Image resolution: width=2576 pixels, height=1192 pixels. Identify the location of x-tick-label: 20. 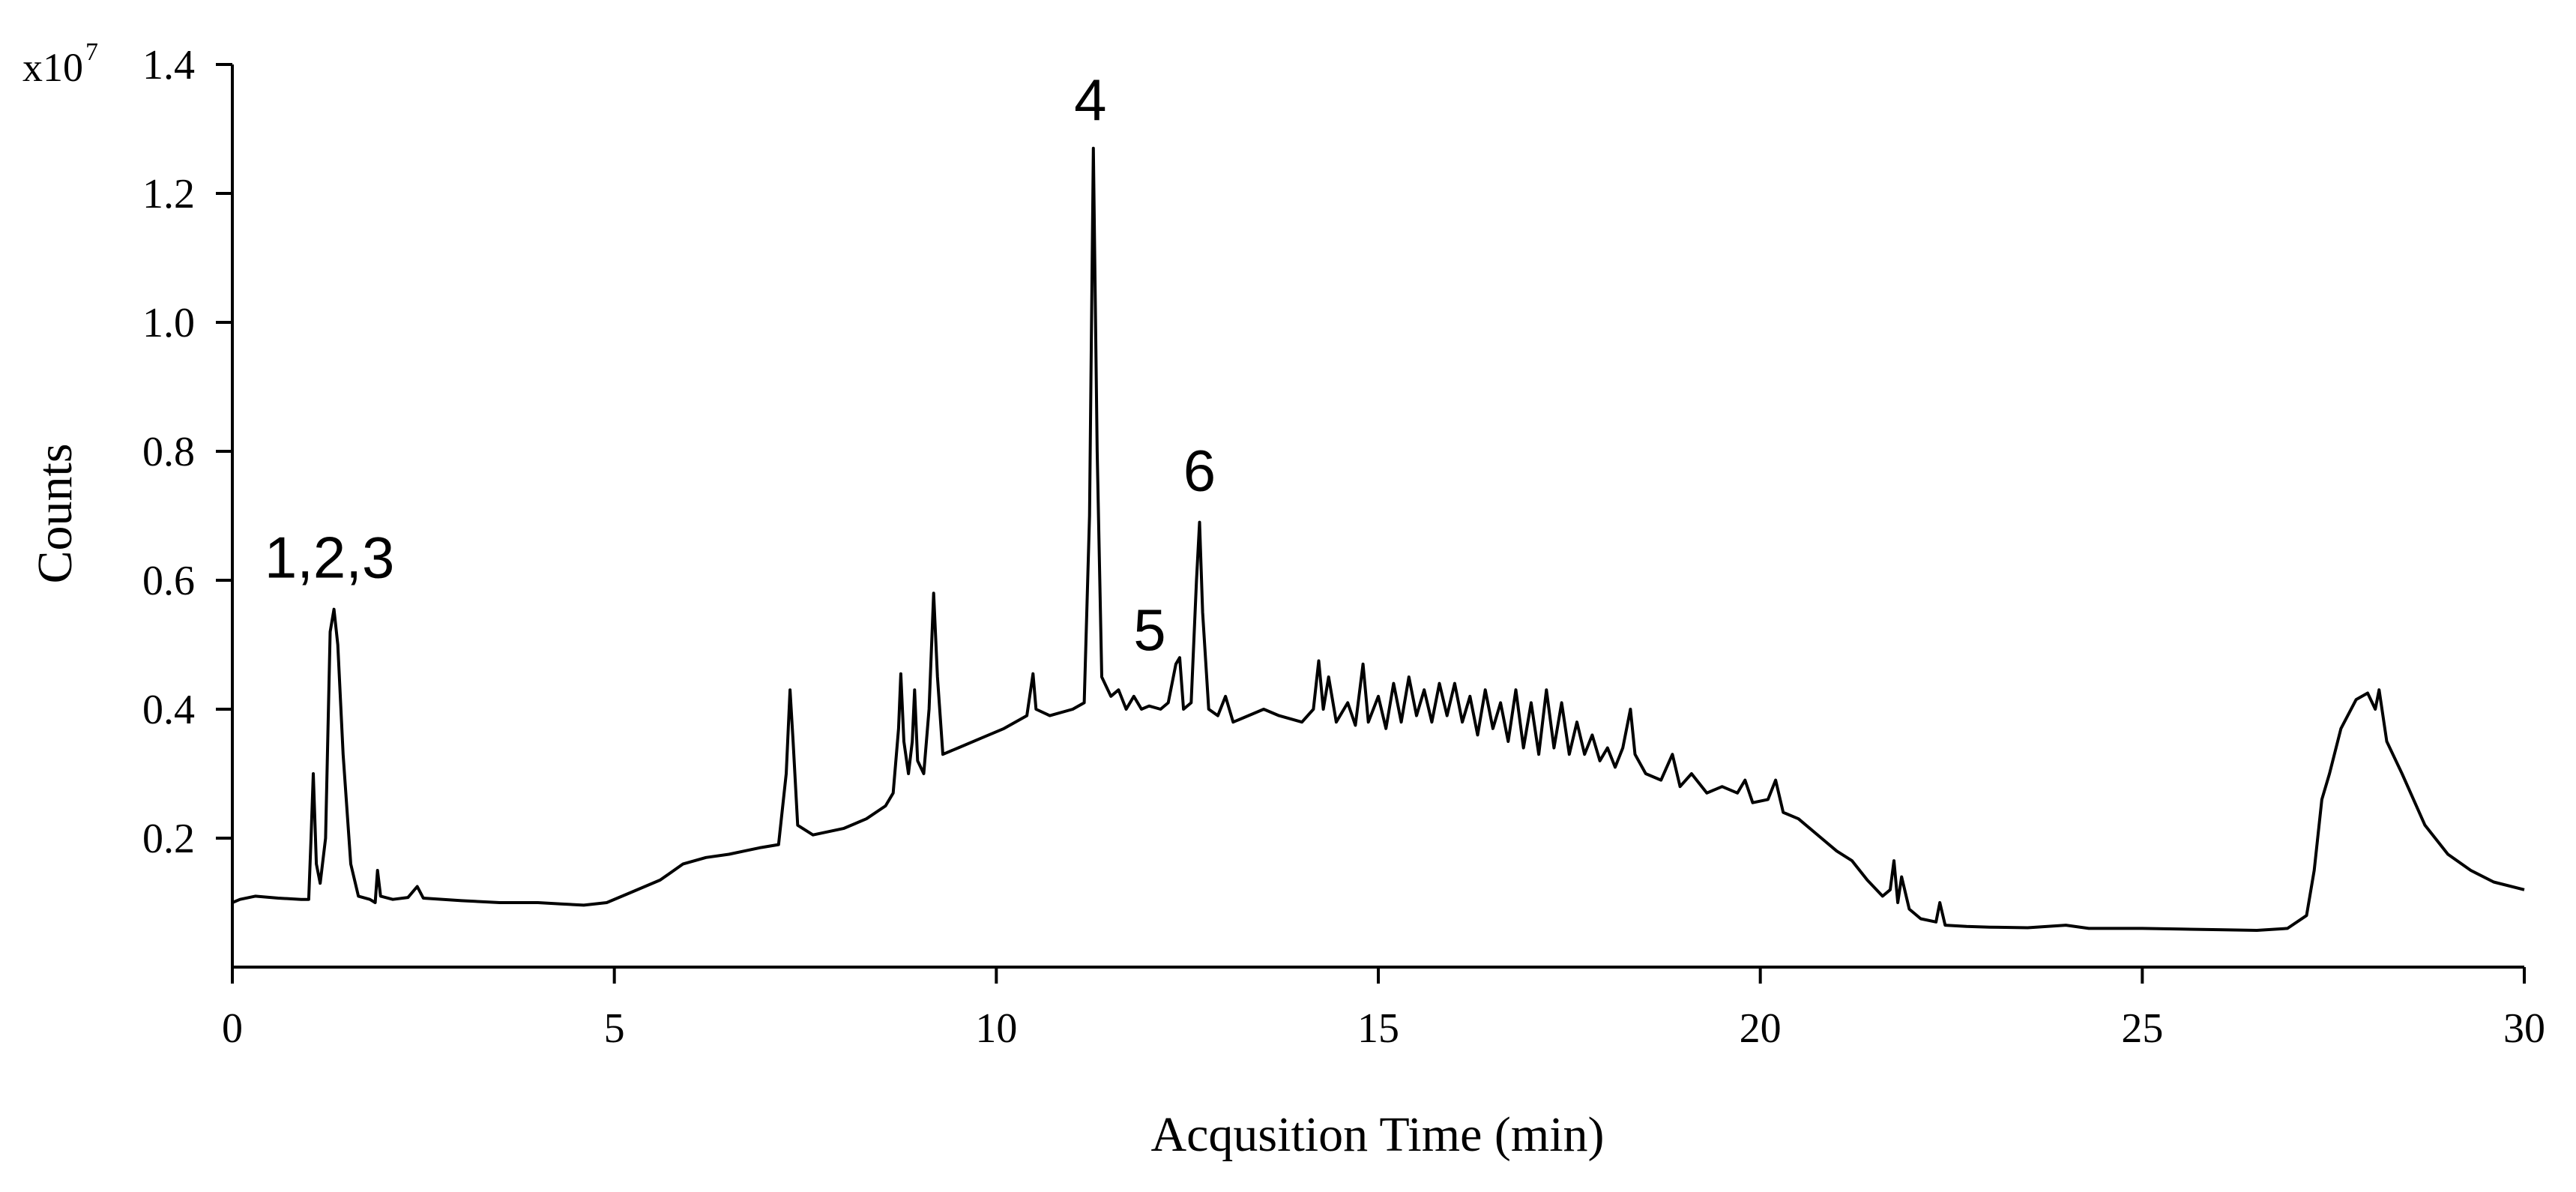
(1761, 1028).